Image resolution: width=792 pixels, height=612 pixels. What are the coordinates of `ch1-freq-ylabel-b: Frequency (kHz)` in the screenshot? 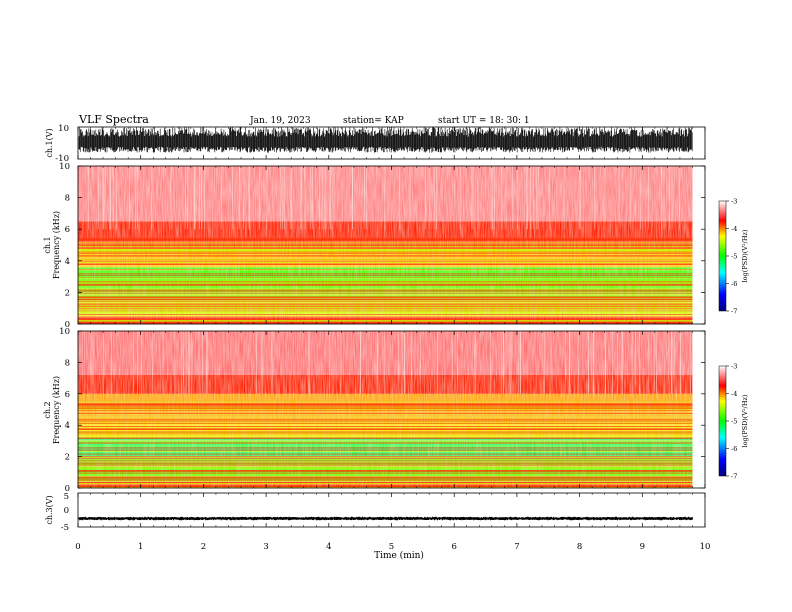 It's located at (56, 245).